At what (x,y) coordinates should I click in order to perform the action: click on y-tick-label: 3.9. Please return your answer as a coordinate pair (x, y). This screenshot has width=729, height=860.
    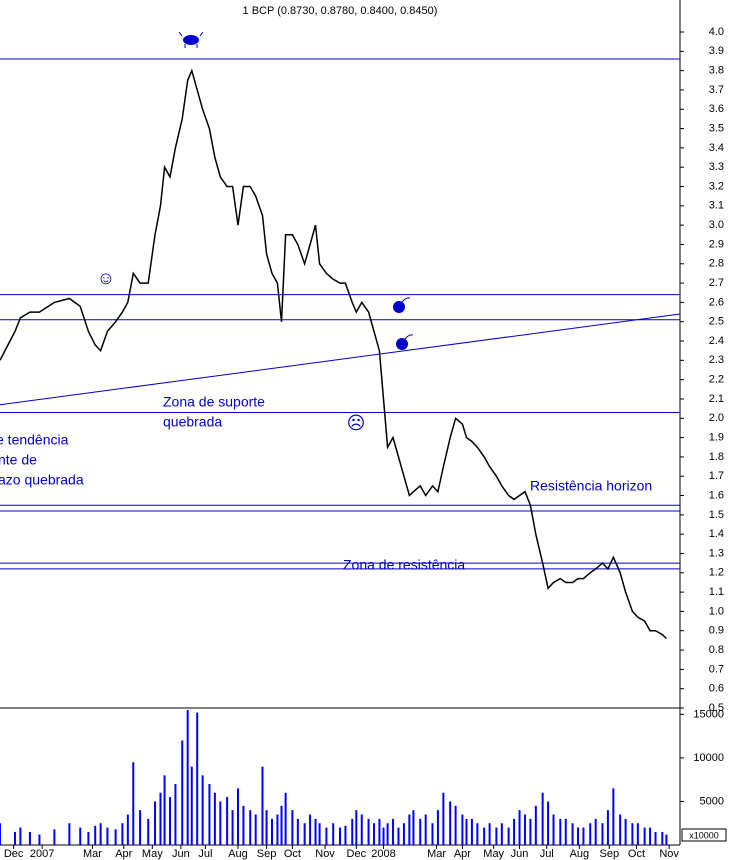
    Looking at the image, I should click on (716, 51).